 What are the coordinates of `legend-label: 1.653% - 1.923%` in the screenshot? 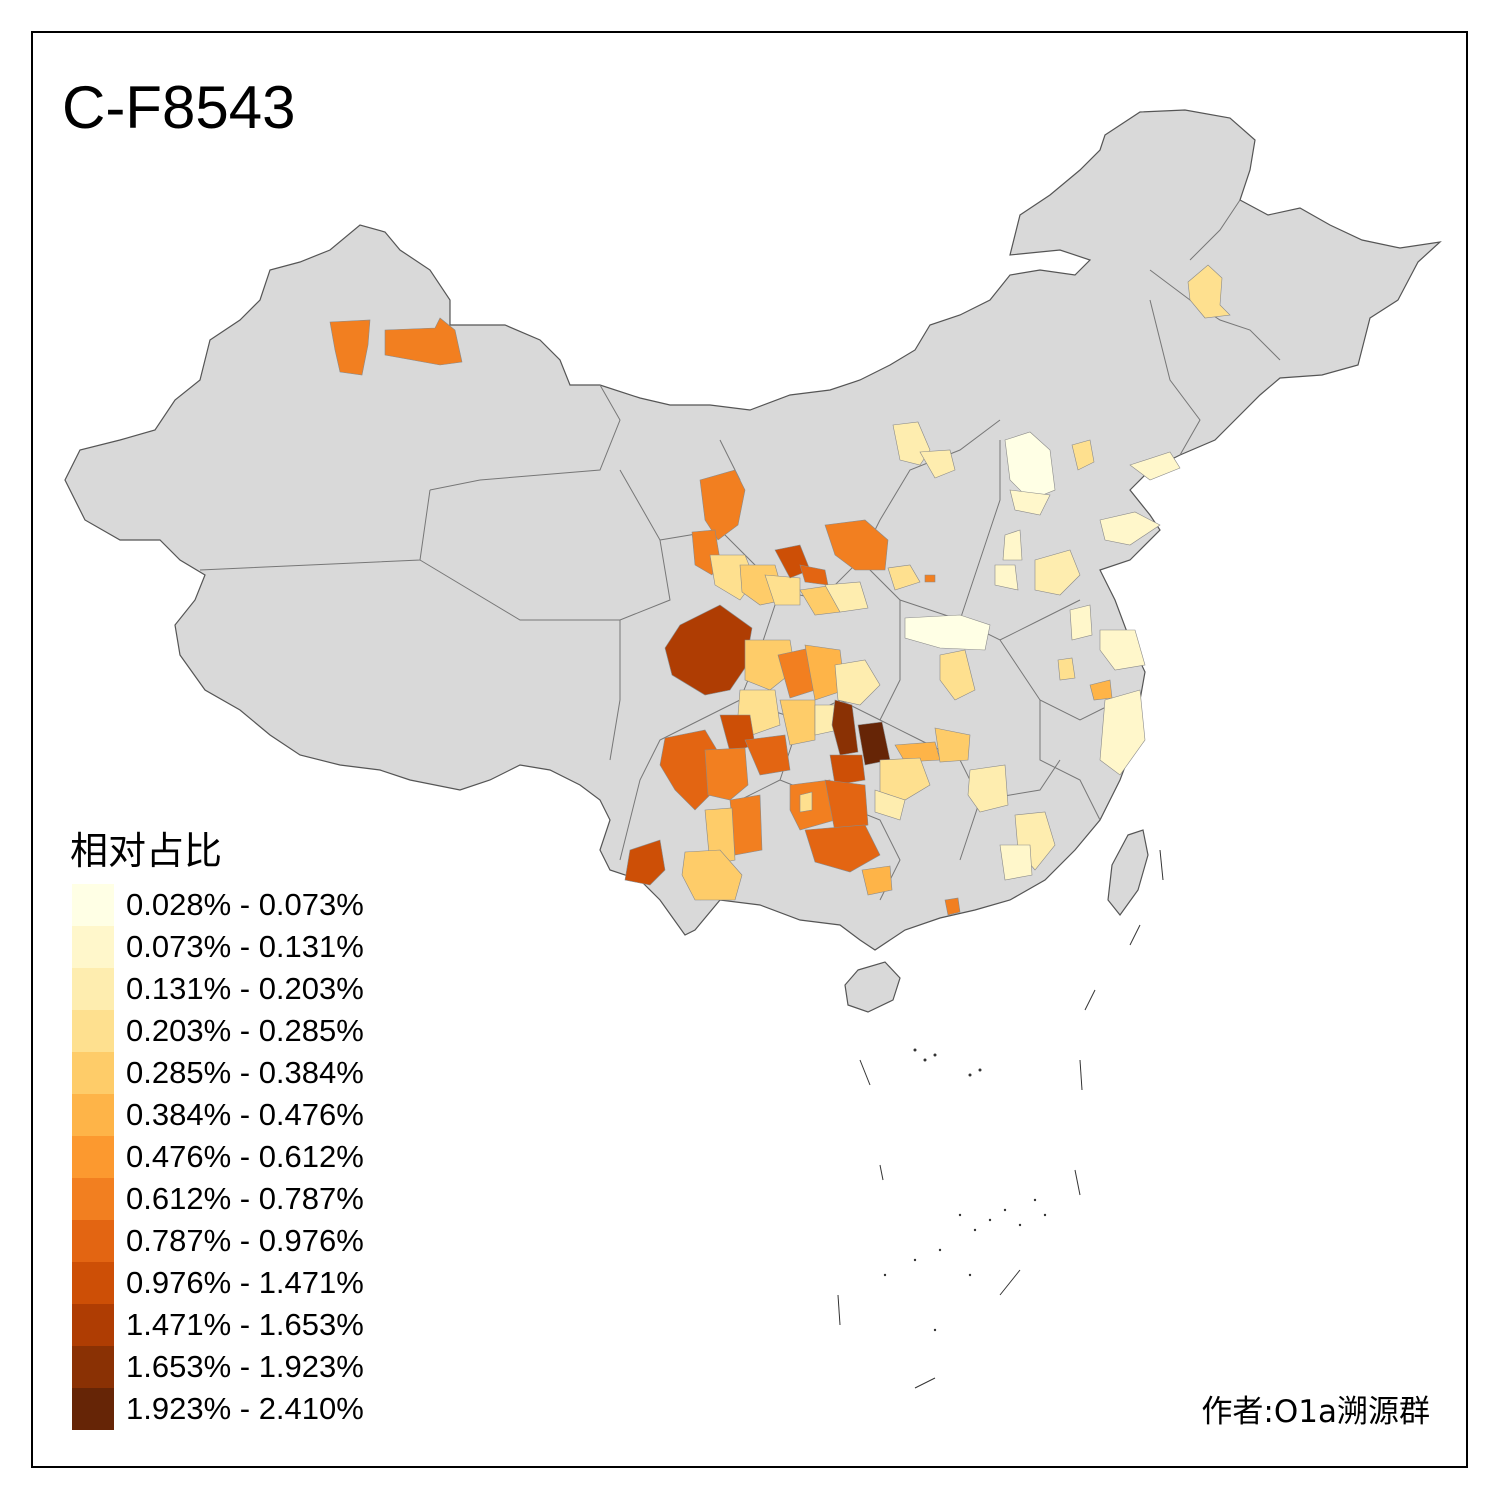 It's located at (245, 1366).